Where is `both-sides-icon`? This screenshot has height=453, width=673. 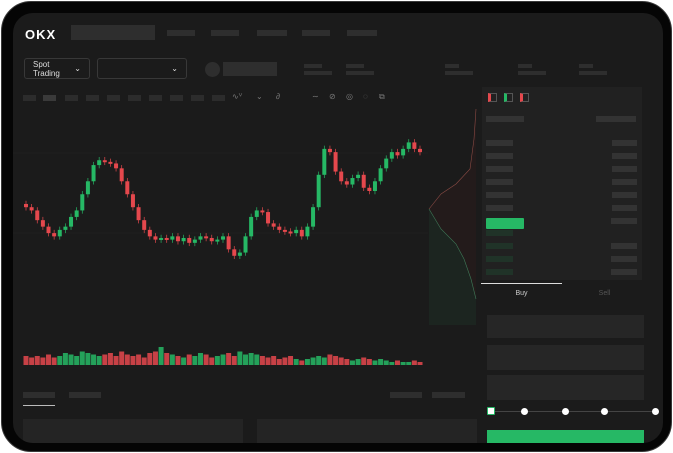 both-sides-icon is located at coordinates (492, 97).